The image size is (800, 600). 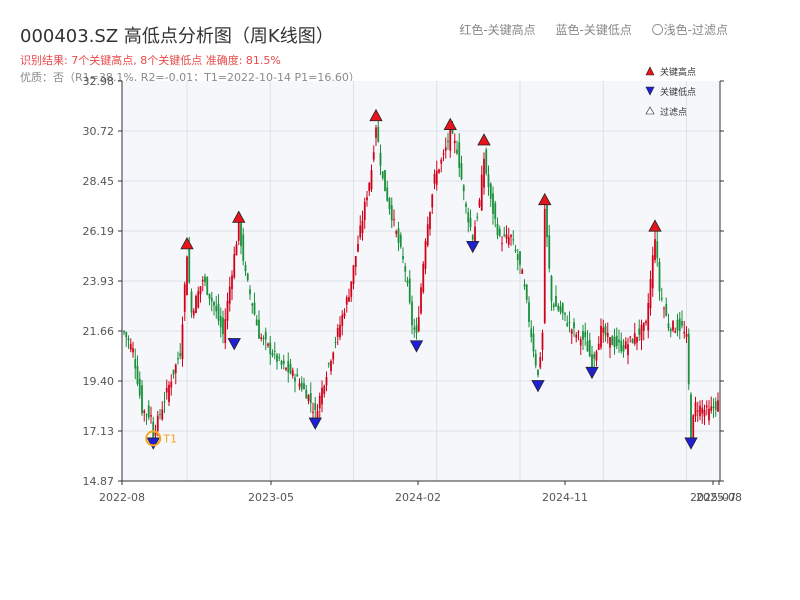 What do you see at coordinates (99, 231) in the screenshot?
I see `y-tick-label: 26.19` at bounding box center [99, 231].